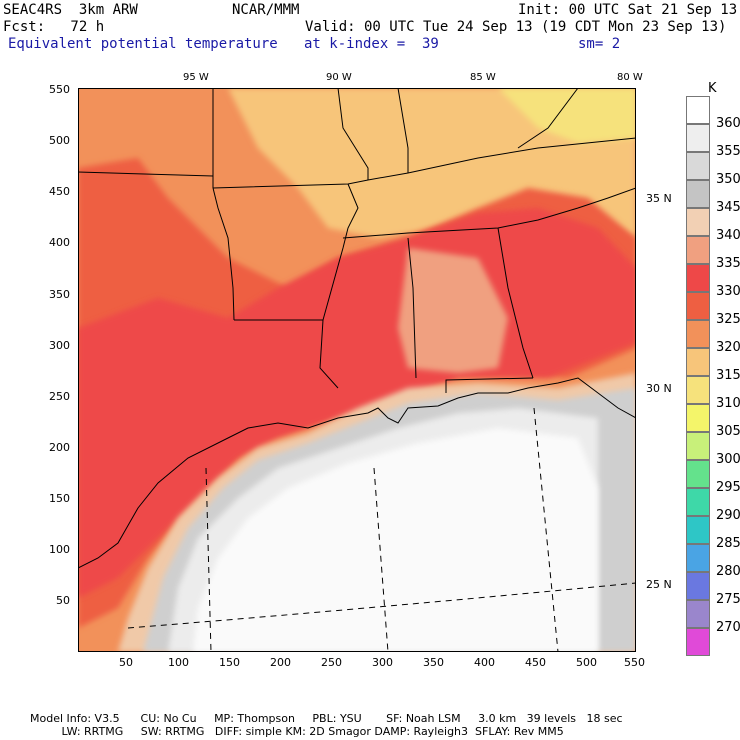  What do you see at coordinates (728, 375) in the screenshot?
I see `colorbar-label: 315` at bounding box center [728, 375].